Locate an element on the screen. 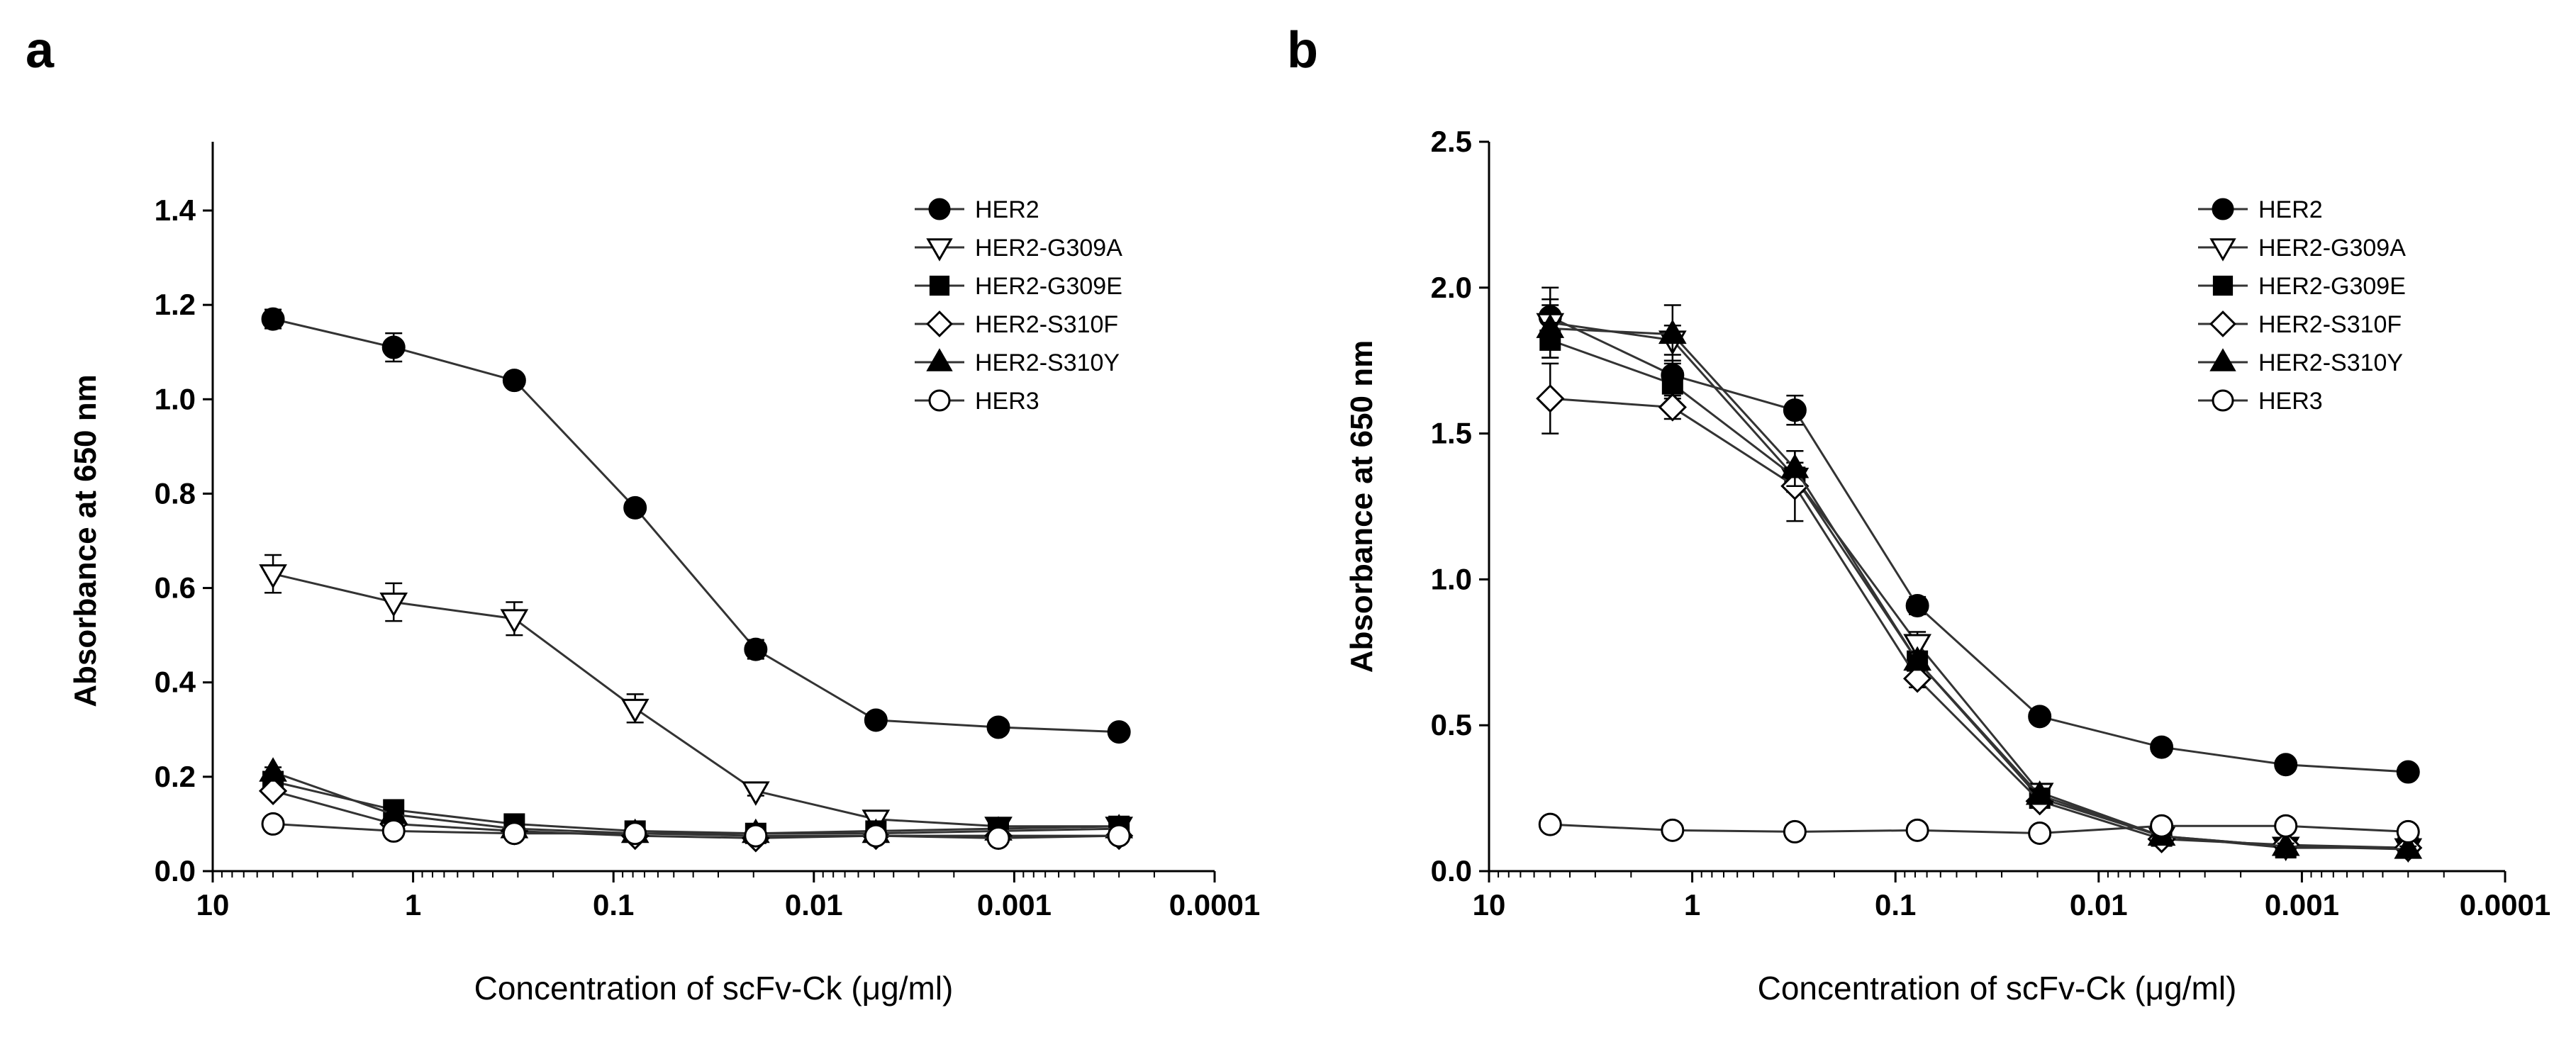 Image resolution: width=2576 pixels, height=1037 pixels. x-tick-label: 0.1 is located at coordinates (1895, 904).